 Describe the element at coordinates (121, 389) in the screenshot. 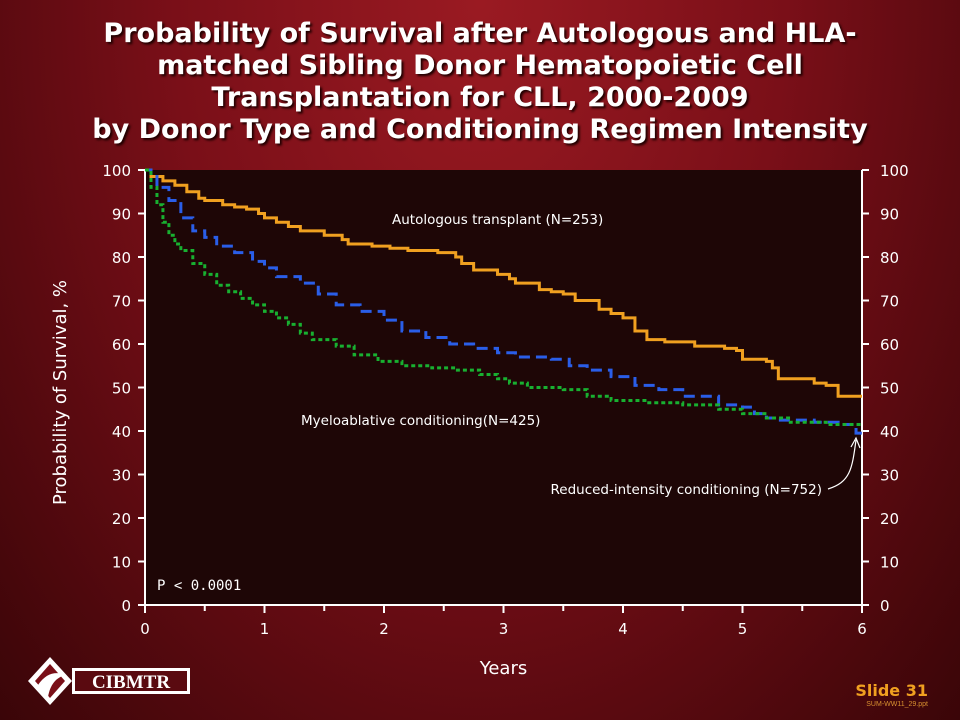

I see `y-tick-label-left: 50` at that location.